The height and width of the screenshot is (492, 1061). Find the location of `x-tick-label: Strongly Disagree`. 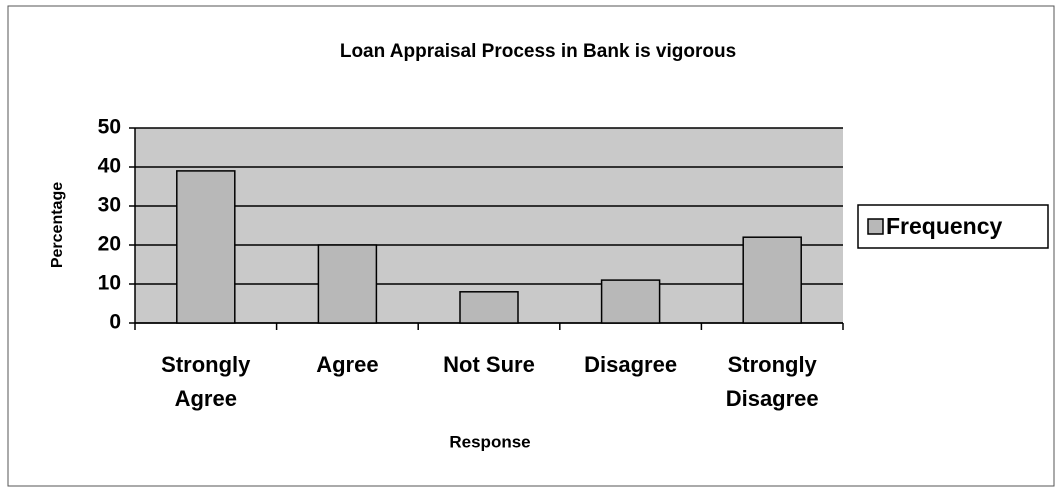

x-tick-label: Strongly Disagree is located at coordinates (772, 381).